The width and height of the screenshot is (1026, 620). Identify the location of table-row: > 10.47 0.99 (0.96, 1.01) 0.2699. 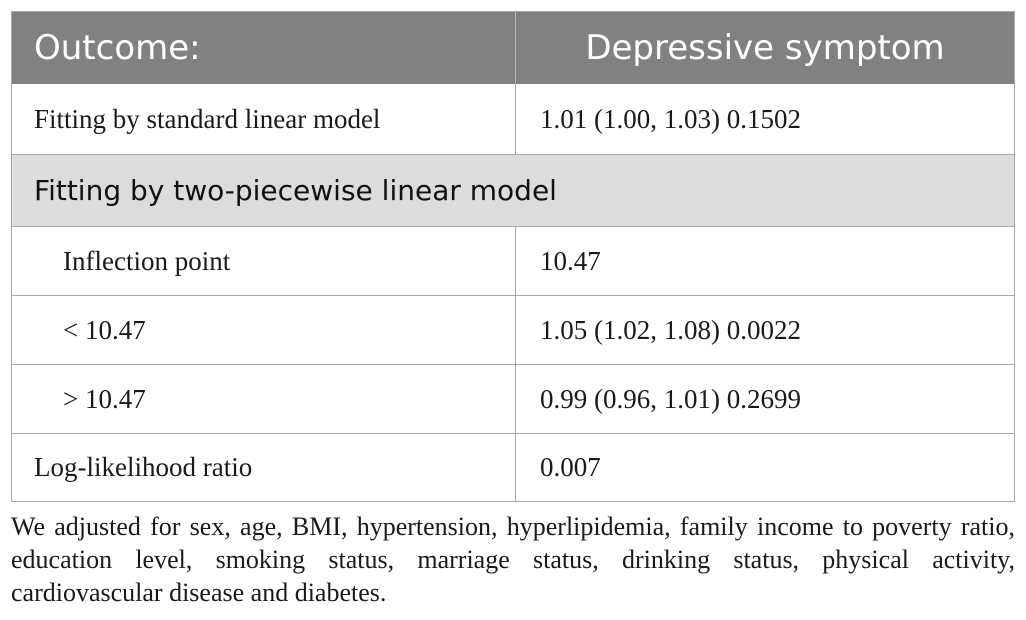
(513, 398).